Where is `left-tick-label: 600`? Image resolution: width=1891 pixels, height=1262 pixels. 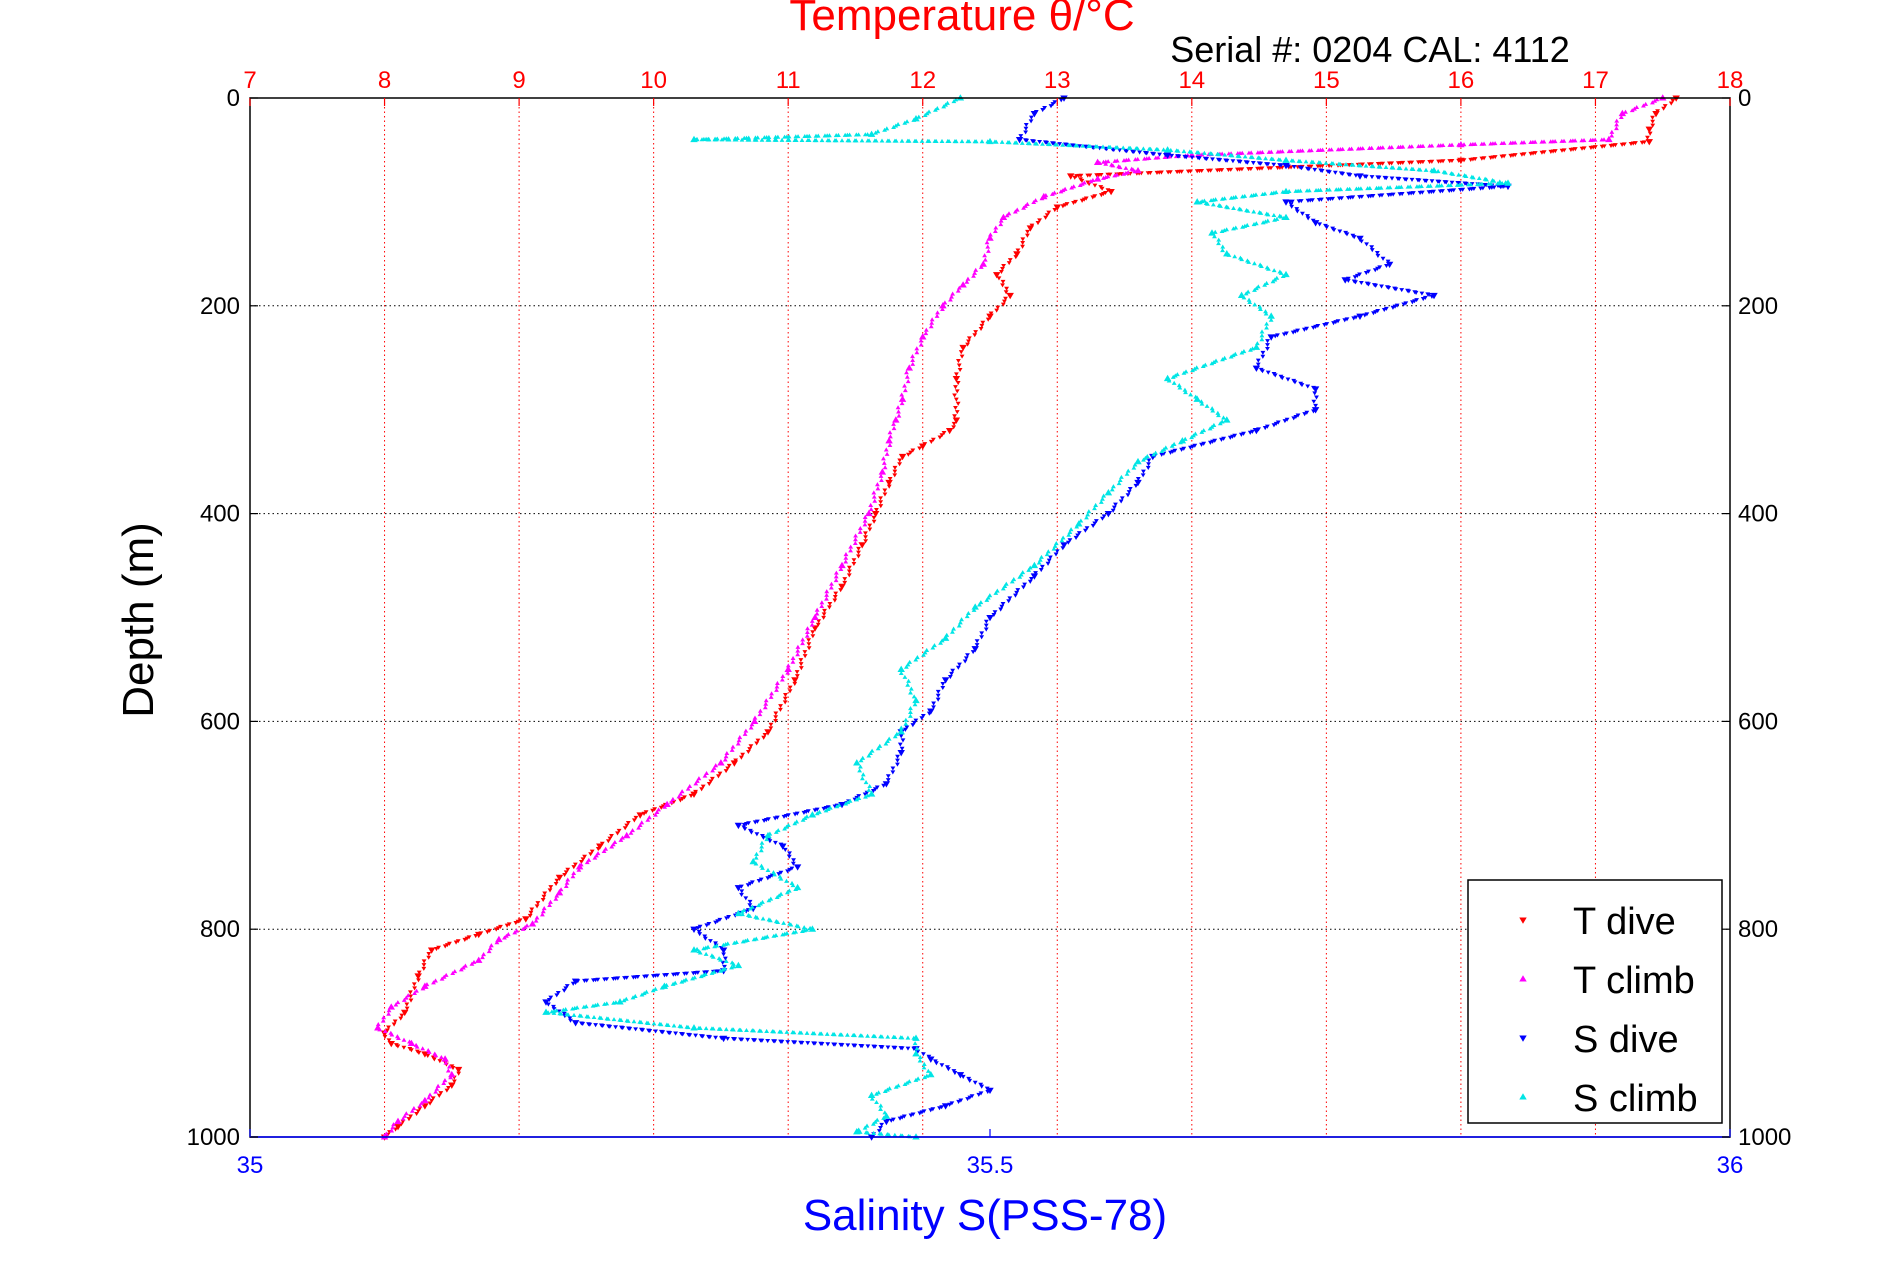
left-tick-label: 600 is located at coordinates (220, 721).